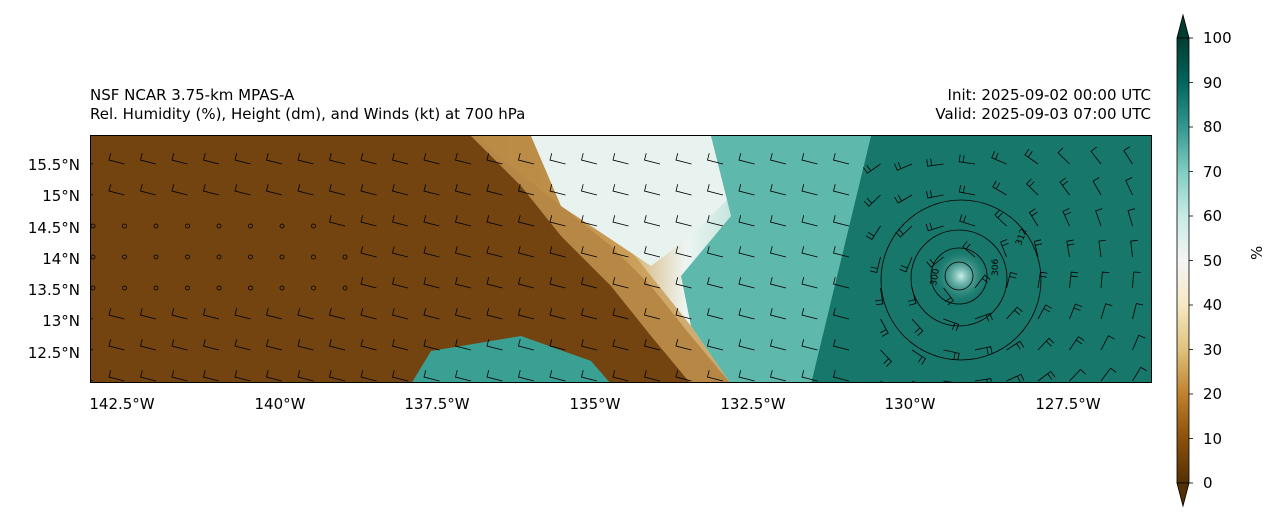 The image size is (1280, 520). I want to click on height-contours, so click(961, 280).